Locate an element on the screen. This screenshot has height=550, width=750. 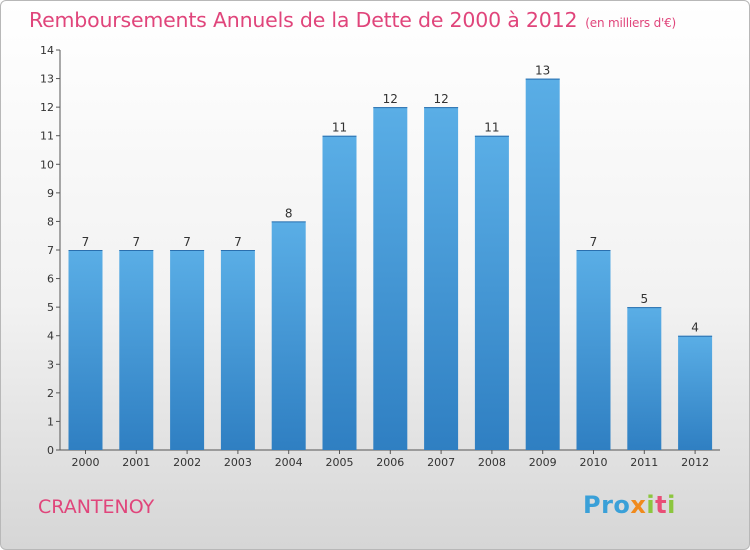
data-label: 4 is located at coordinates (695, 328).